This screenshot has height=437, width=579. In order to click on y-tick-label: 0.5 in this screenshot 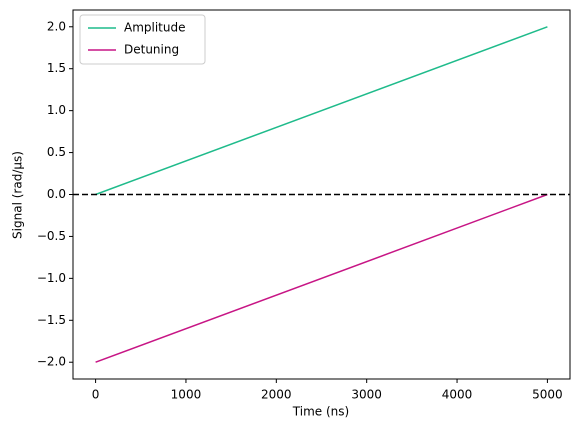, I will do `click(56, 152)`.